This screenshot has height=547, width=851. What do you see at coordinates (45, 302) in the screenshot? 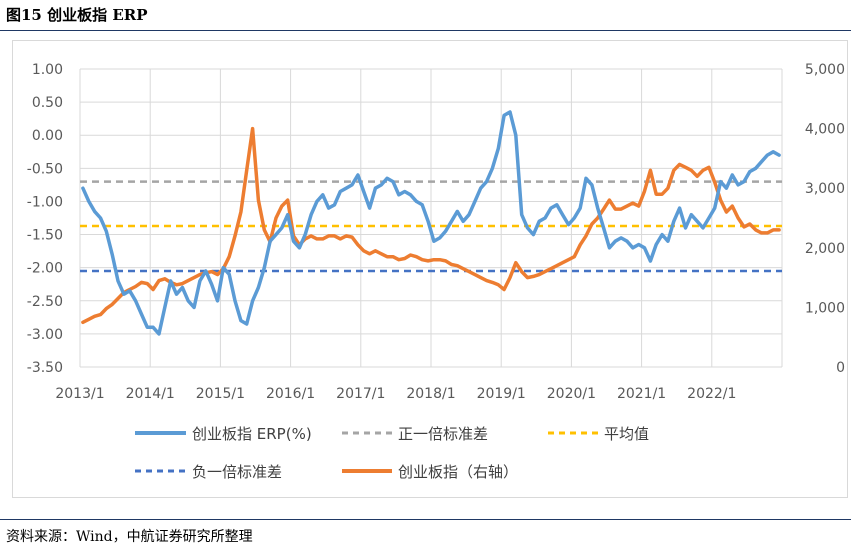
I see `y-left-tick-label: -2.50` at bounding box center [45, 302].